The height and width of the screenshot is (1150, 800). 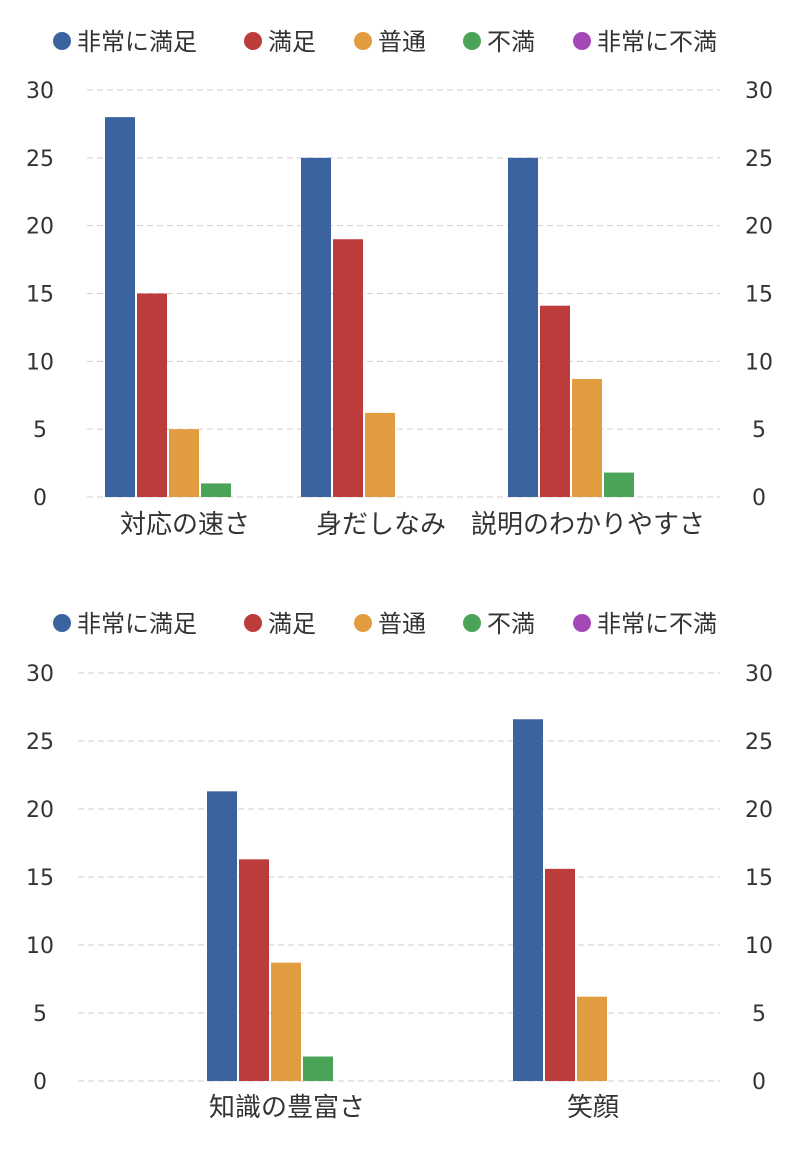 I want to click on category-label: 知識の豊富さ, so click(x=287, y=1108).